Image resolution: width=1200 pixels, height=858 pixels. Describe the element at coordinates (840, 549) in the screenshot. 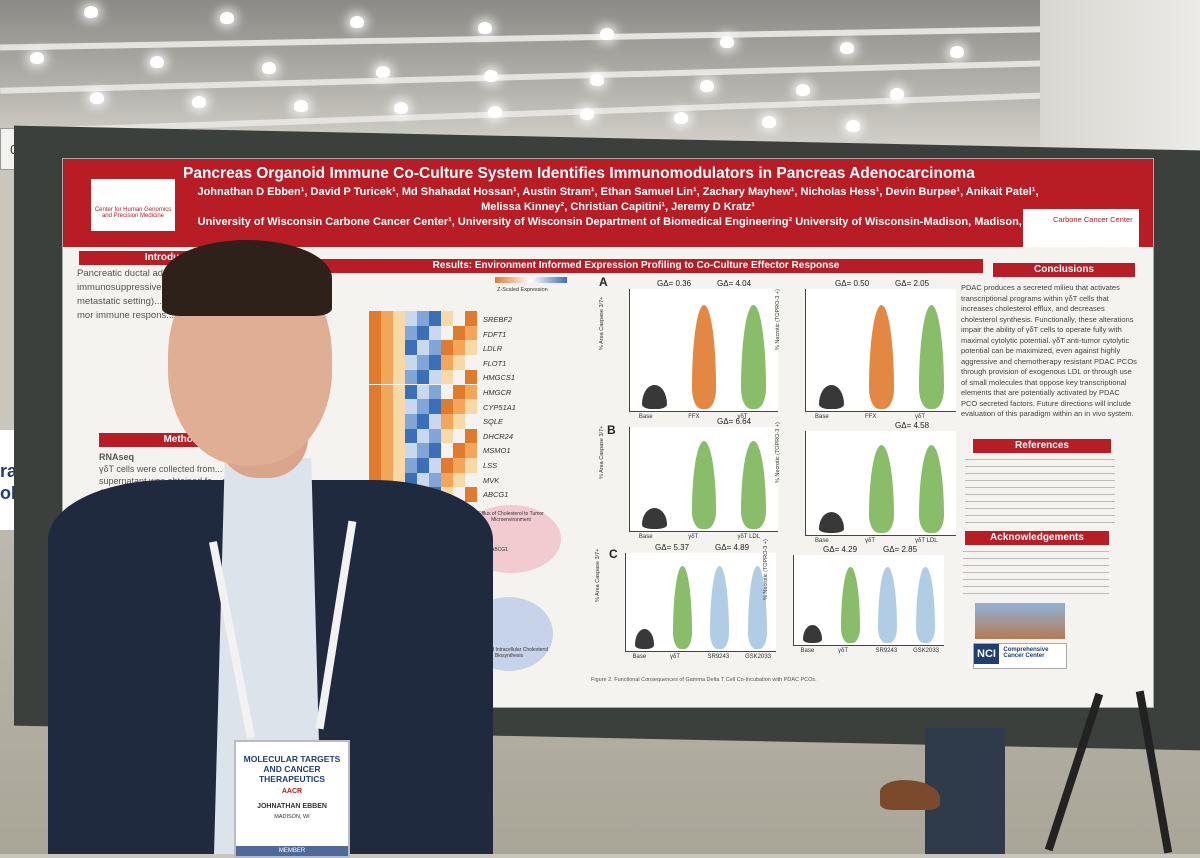

I see `effect-size-label: GΔ= 4.29` at that location.